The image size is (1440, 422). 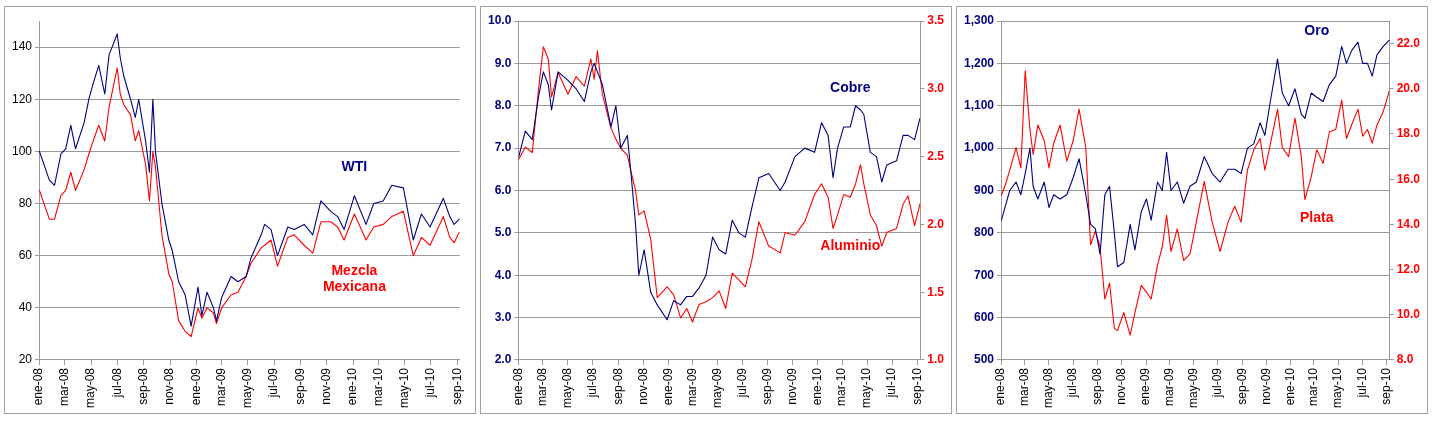 I want to click on series-label: WTI, so click(x=354, y=166).